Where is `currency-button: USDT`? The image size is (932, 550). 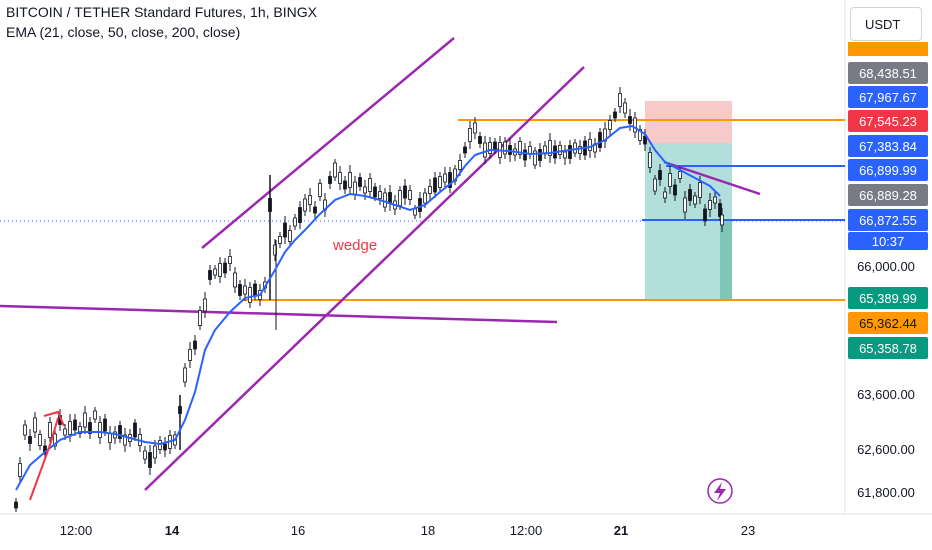
currency-button: USDT is located at coordinates (886, 24).